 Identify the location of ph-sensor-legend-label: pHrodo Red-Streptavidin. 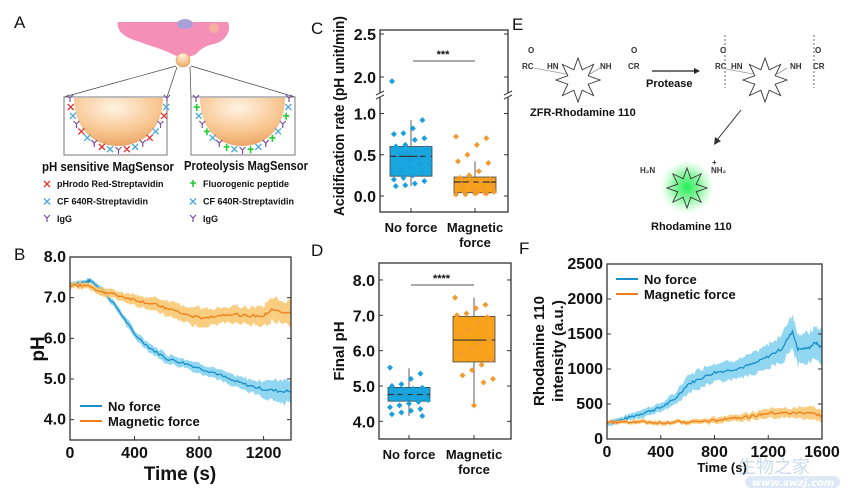
(110, 184).